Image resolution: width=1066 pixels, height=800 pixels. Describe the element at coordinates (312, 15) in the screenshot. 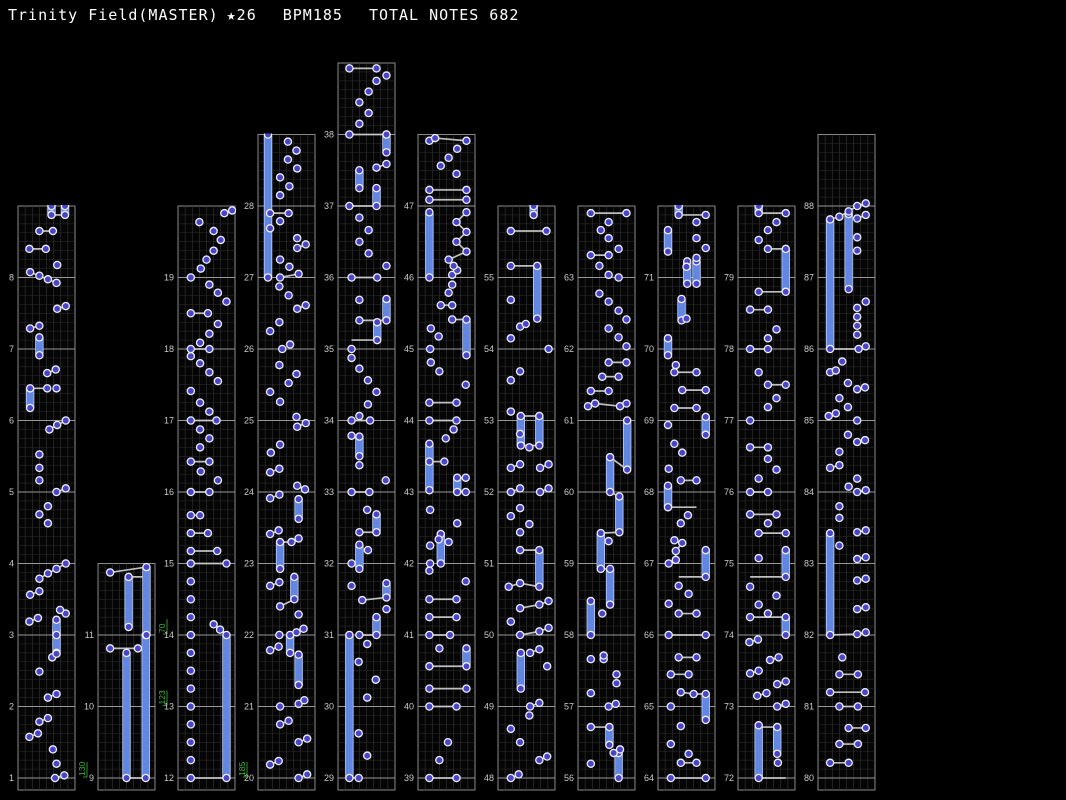

I see `bpm-label: BPM185` at that location.